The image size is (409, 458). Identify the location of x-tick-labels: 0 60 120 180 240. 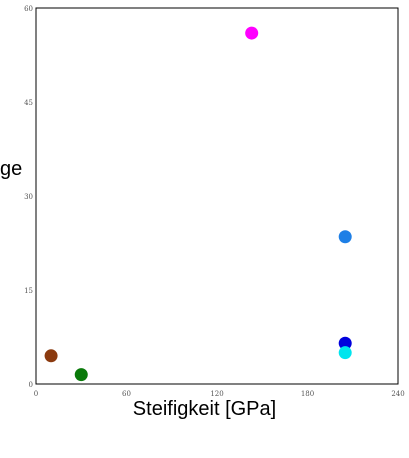
(219, 394).